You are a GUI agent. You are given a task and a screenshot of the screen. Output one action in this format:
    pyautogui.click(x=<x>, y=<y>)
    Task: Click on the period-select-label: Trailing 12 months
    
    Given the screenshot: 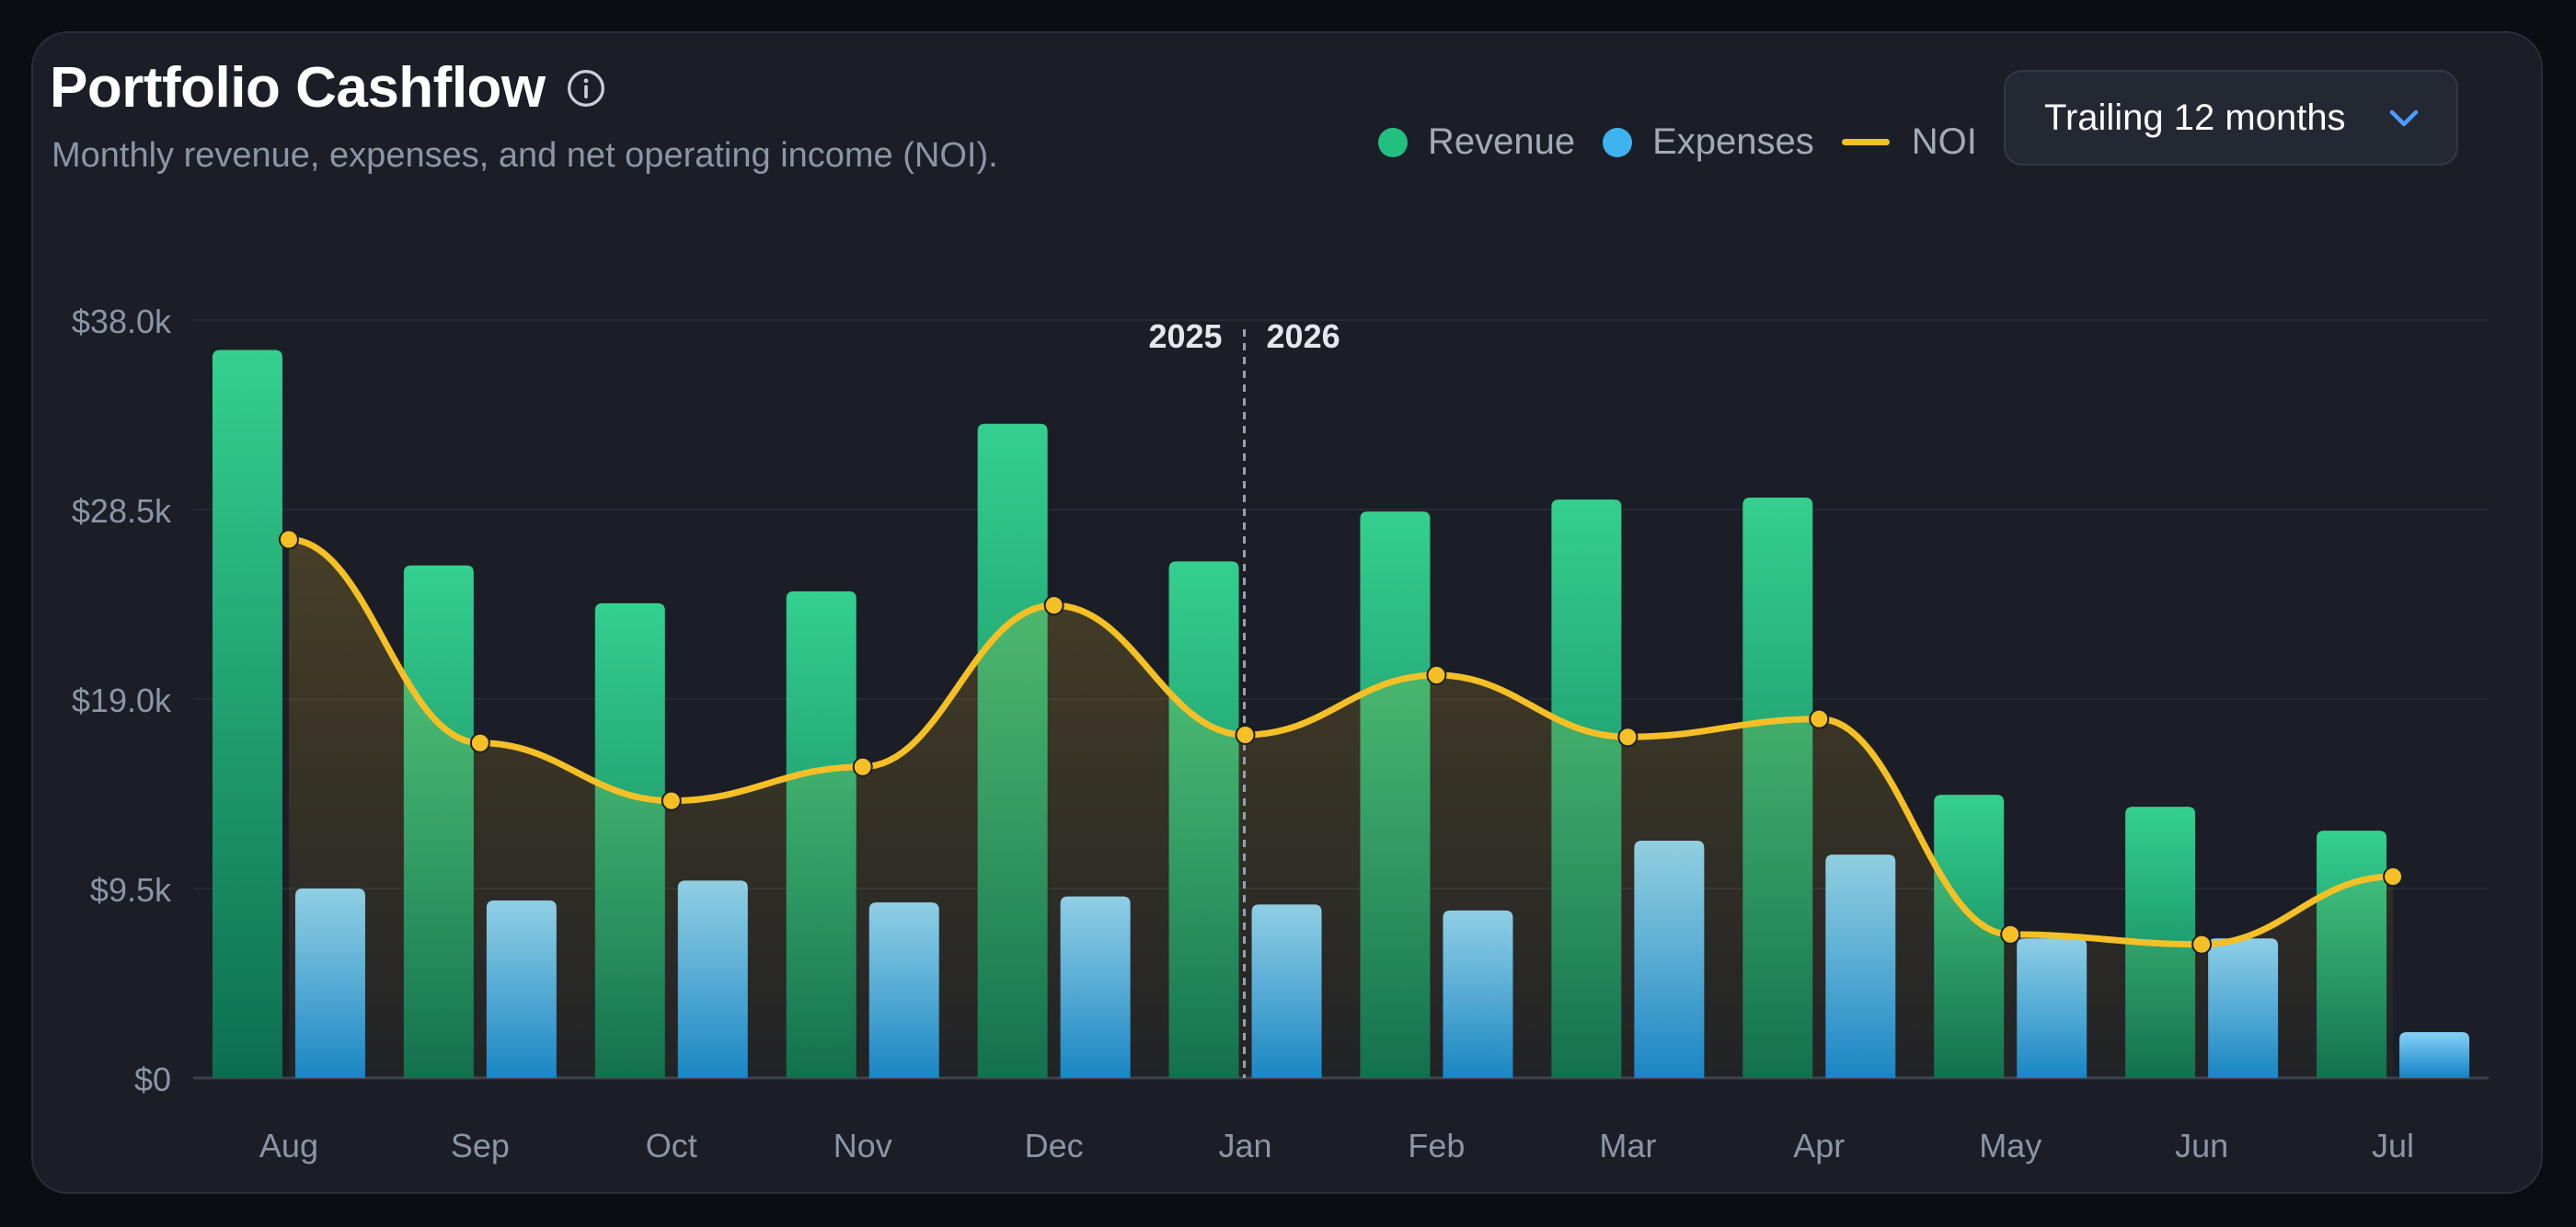 What is the action you would take?
    pyautogui.click(x=2195, y=117)
    